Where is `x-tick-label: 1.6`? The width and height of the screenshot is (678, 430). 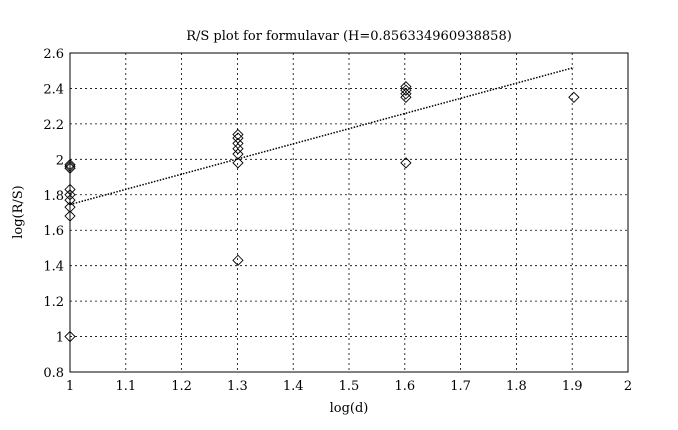
x-tick-label: 1.6 is located at coordinates (404, 386).